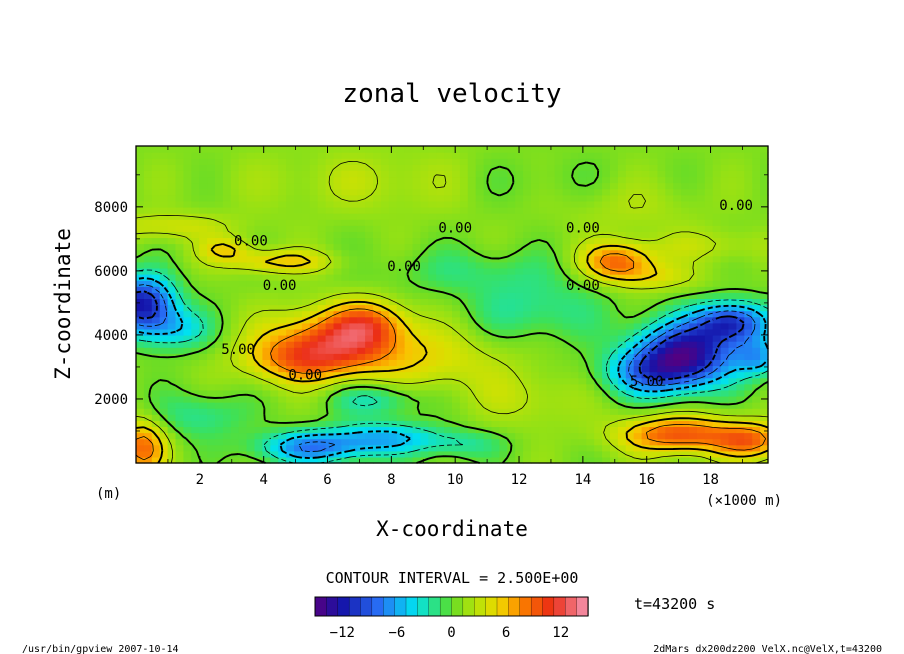 The width and height of the screenshot is (904, 654). Describe the element at coordinates (391, 480) in the screenshot. I see `x-tick-label: 8` at that location.